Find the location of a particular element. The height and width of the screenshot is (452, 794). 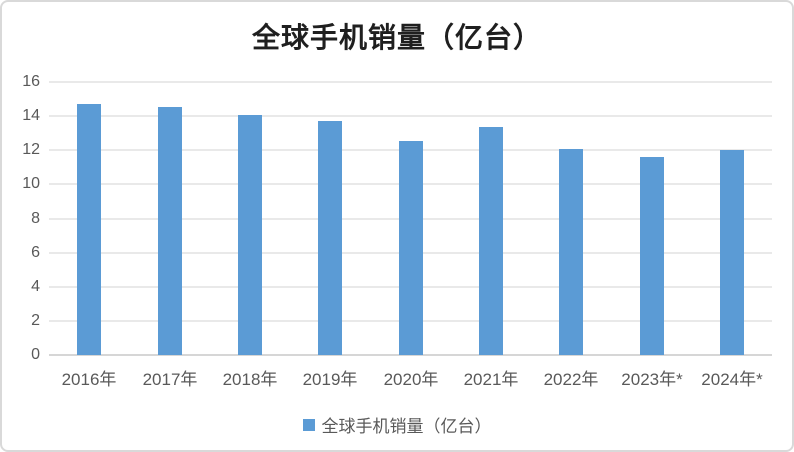

y-axis-tick-label: 8 is located at coordinates (35, 218).